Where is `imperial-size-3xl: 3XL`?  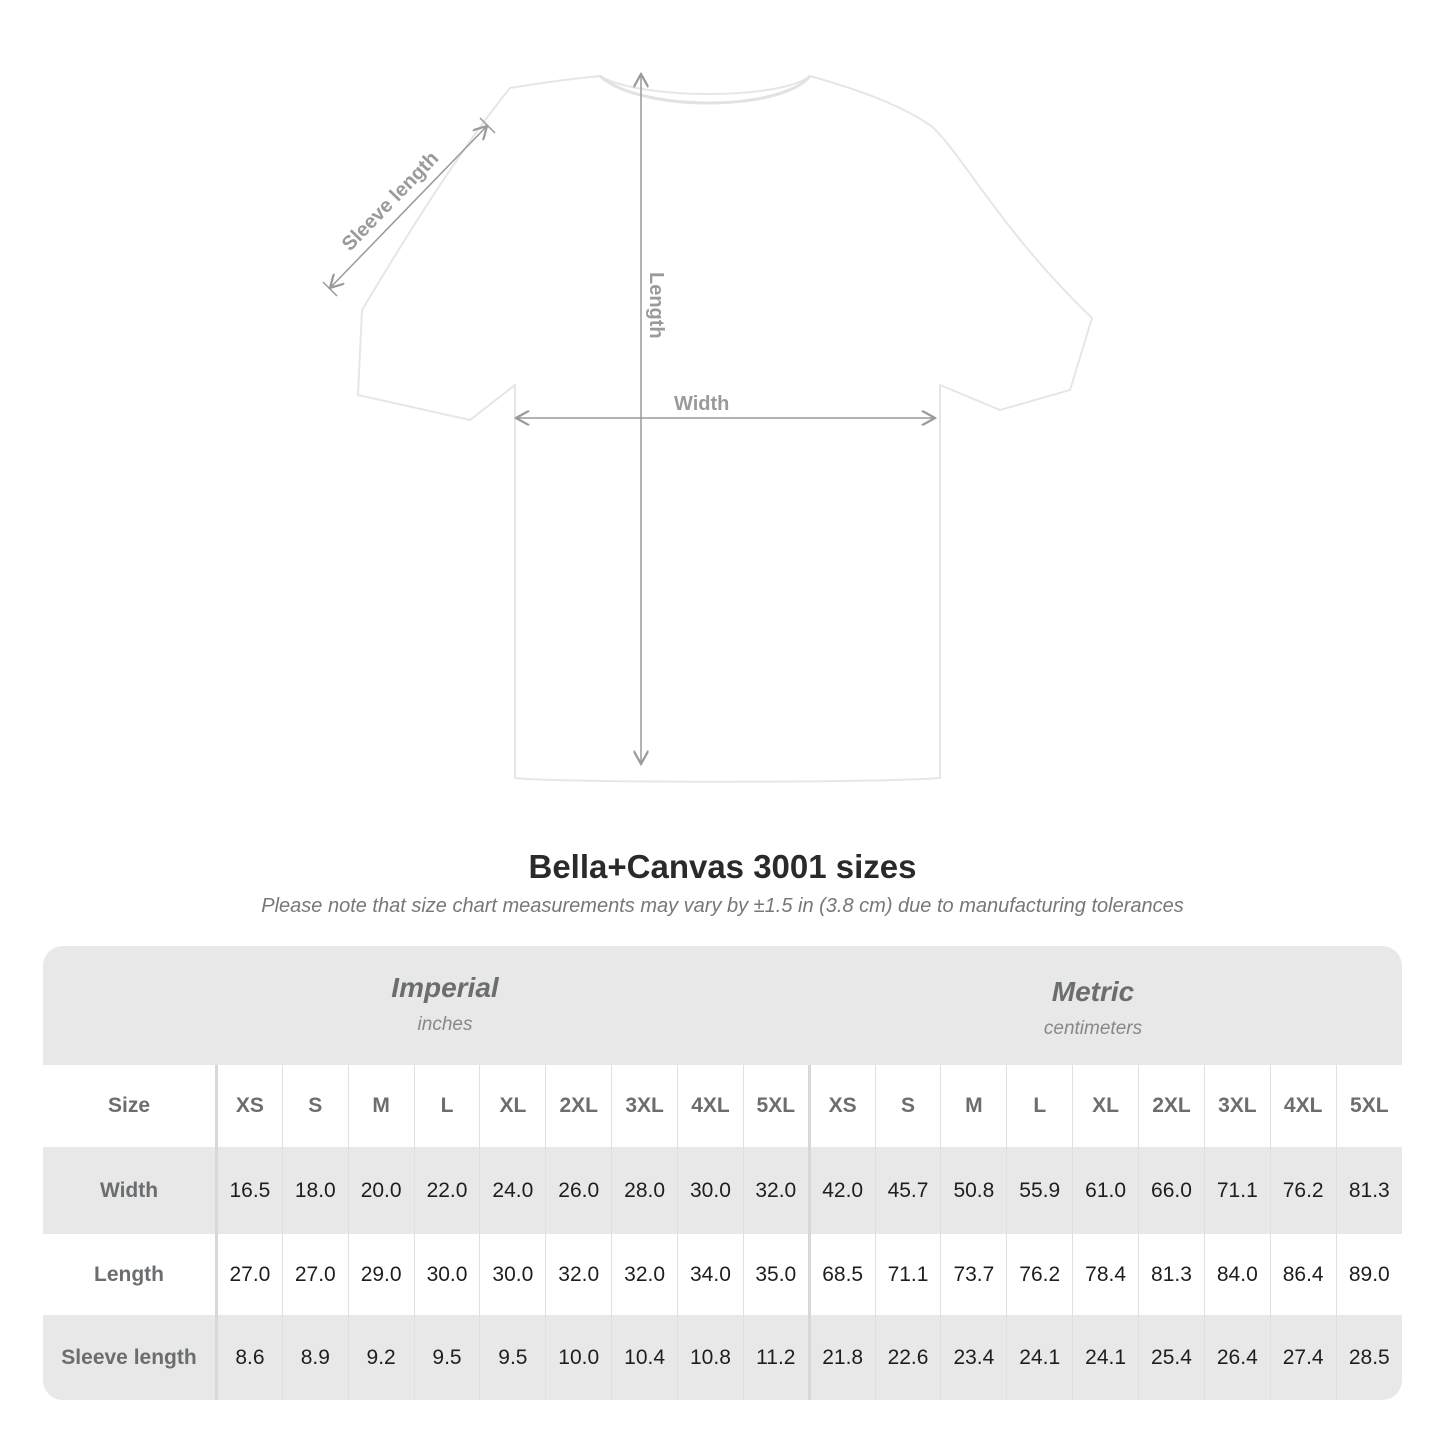
imperial-size-3xl: 3XL is located at coordinates (644, 1106).